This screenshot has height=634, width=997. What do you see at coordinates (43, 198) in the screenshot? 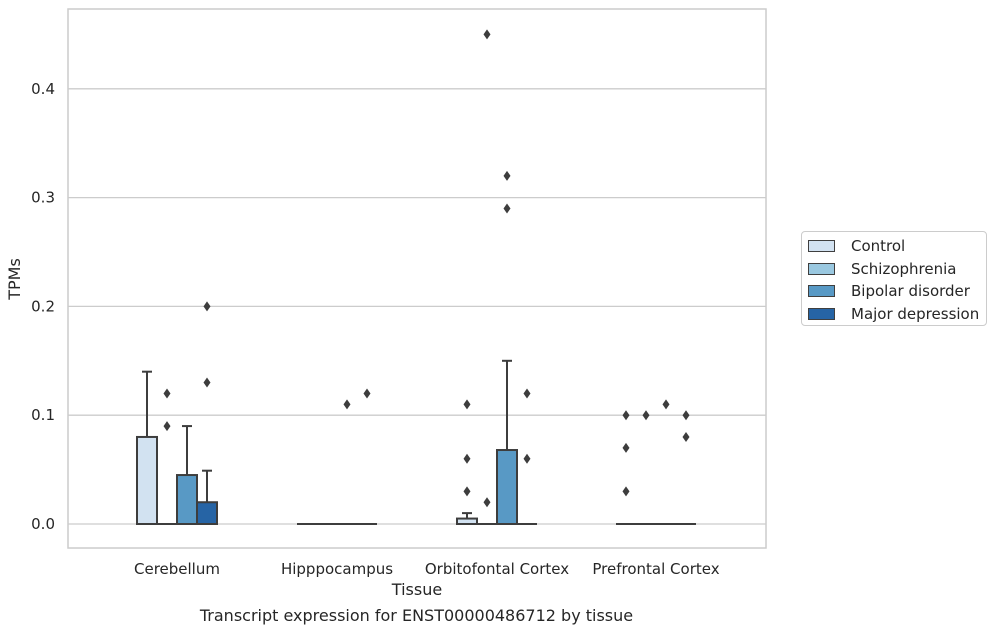
I see `y-tick-label: 0.3` at bounding box center [43, 198].